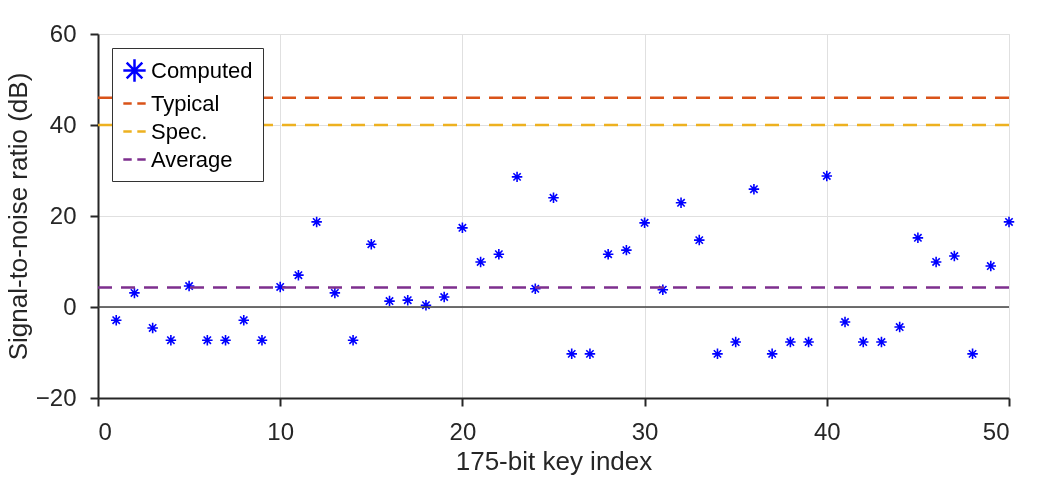 The height and width of the screenshot is (484, 1063). I want to click on legend-label: Average, so click(192, 159).